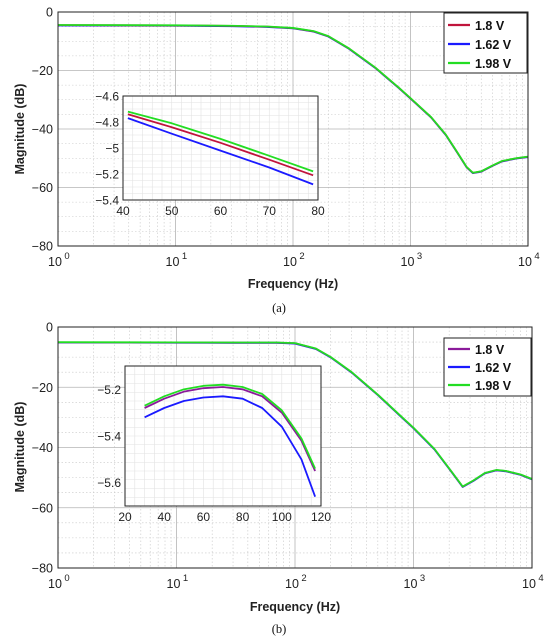  What do you see at coordinates (279, 308) in the screenshot?
I see `chart-a-caption: (a)` at bounding box center [279, 308].